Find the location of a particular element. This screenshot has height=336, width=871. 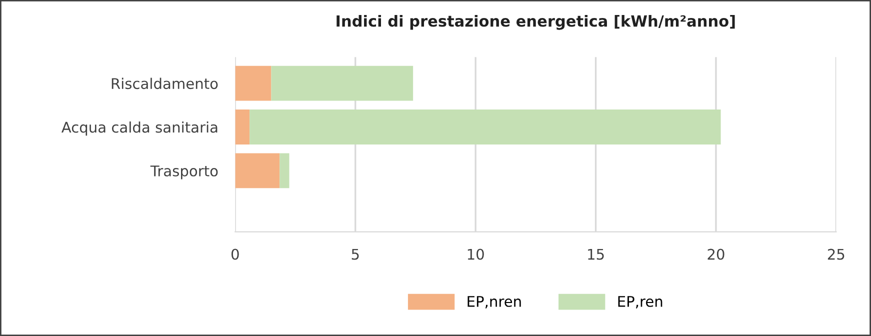

legend-label: EP,nren is located at coordinates (494, 302).